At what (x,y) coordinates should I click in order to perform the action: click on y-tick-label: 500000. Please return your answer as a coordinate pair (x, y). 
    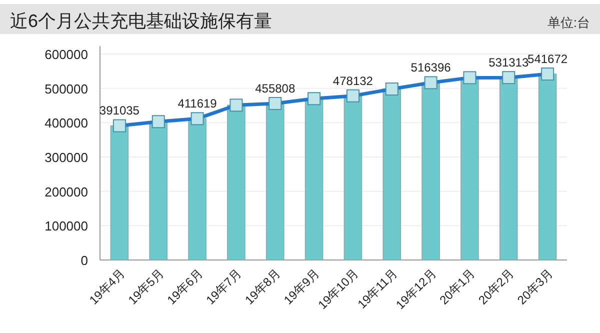
    Looking at the image, I should click on (66, 88).